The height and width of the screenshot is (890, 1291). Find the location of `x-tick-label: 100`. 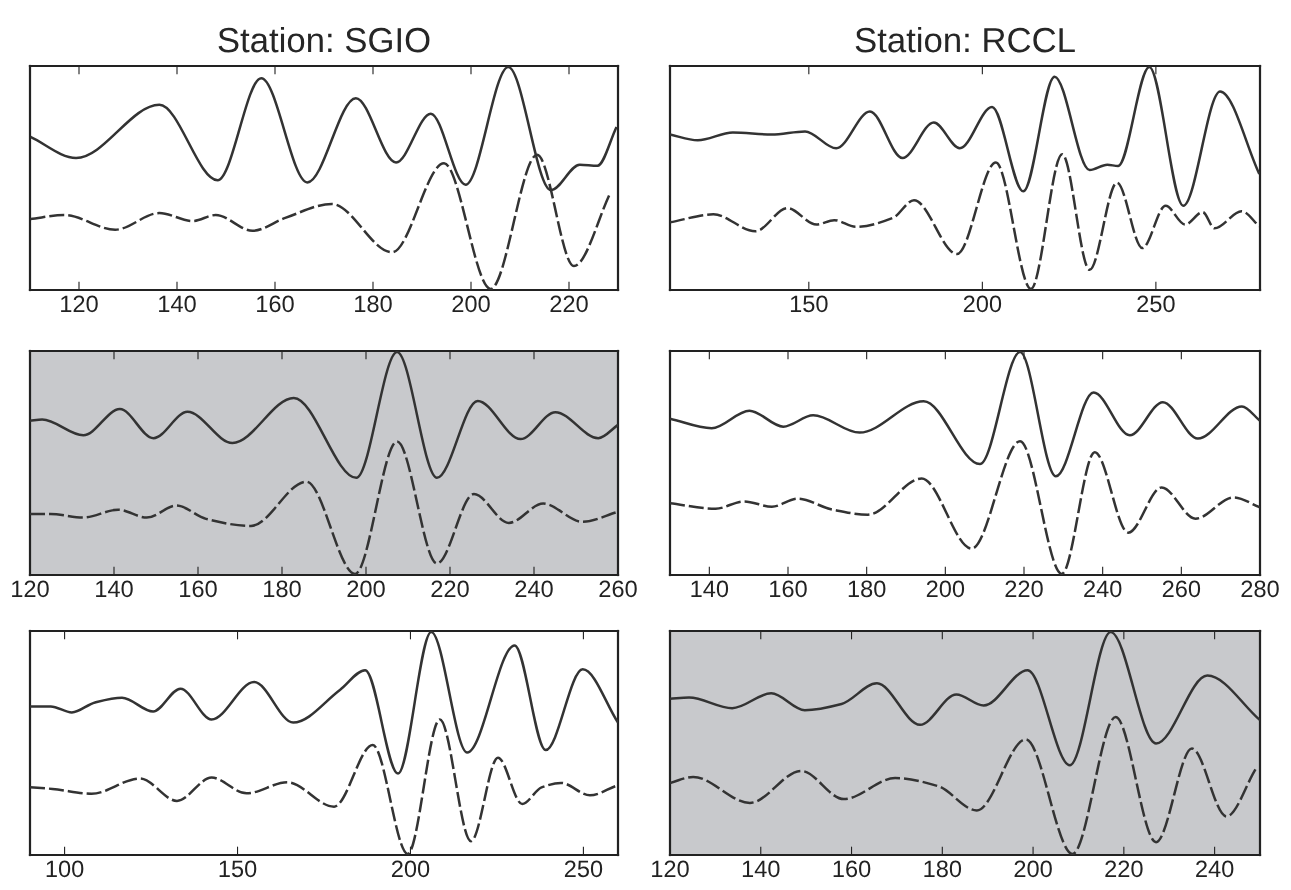

x-tick-label: 100 is located at coordinates (65, 869).